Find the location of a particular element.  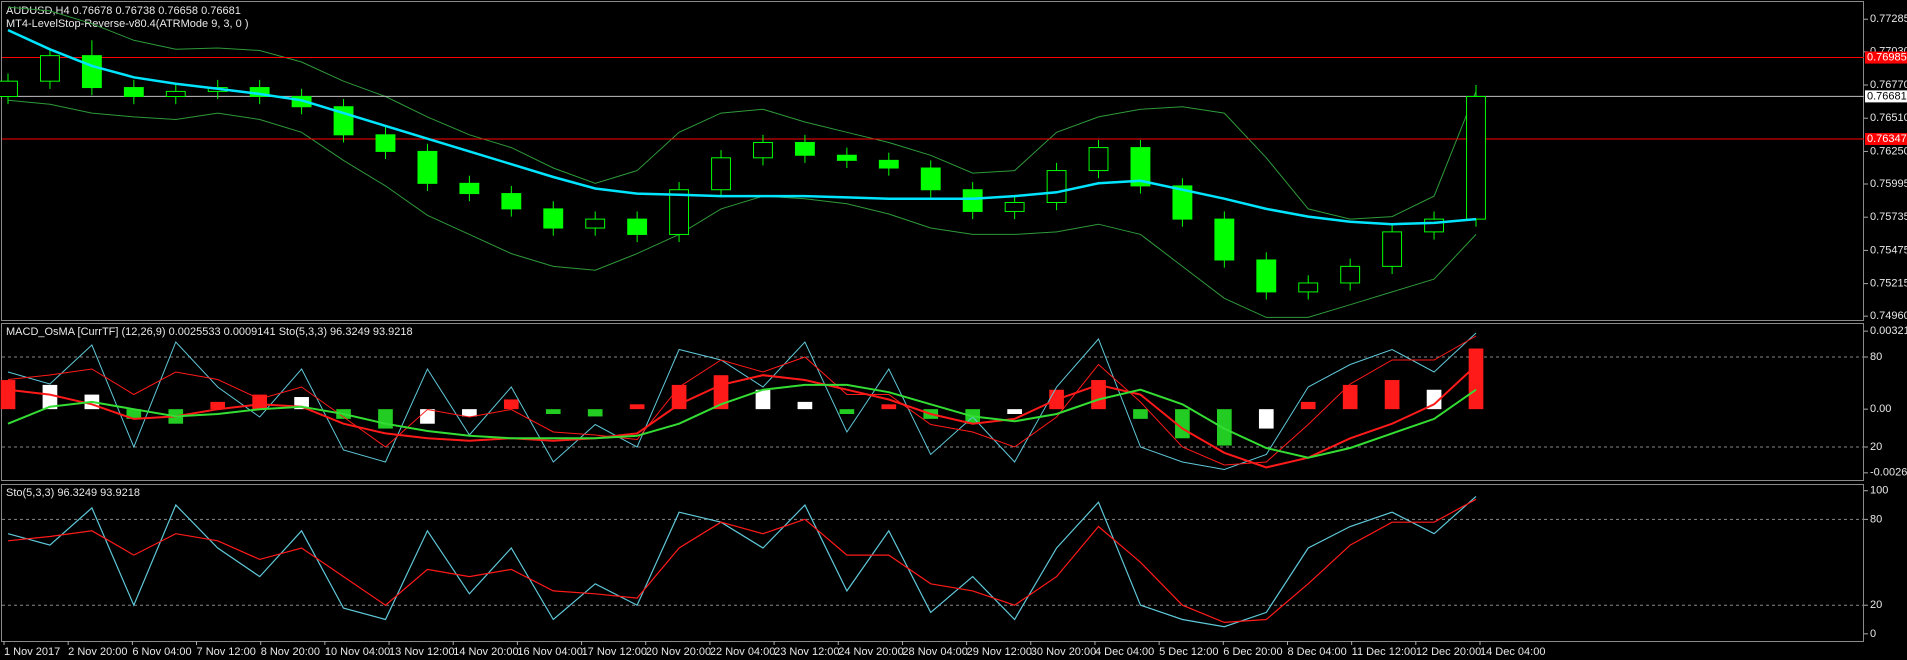

y-tick-label: 0.75735 is located at coordinates (1888, 217).